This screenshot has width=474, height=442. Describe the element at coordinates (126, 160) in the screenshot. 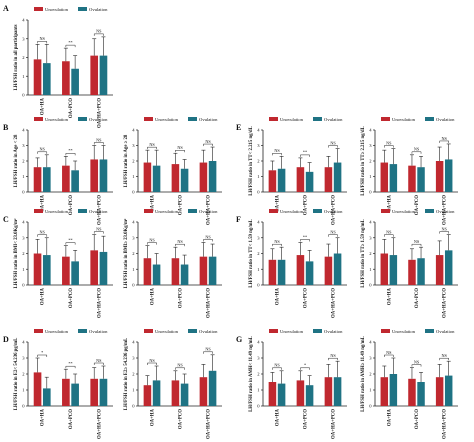

I see `y-axis-label: LH/FSH ratio in Age ≥ 28` at that location.